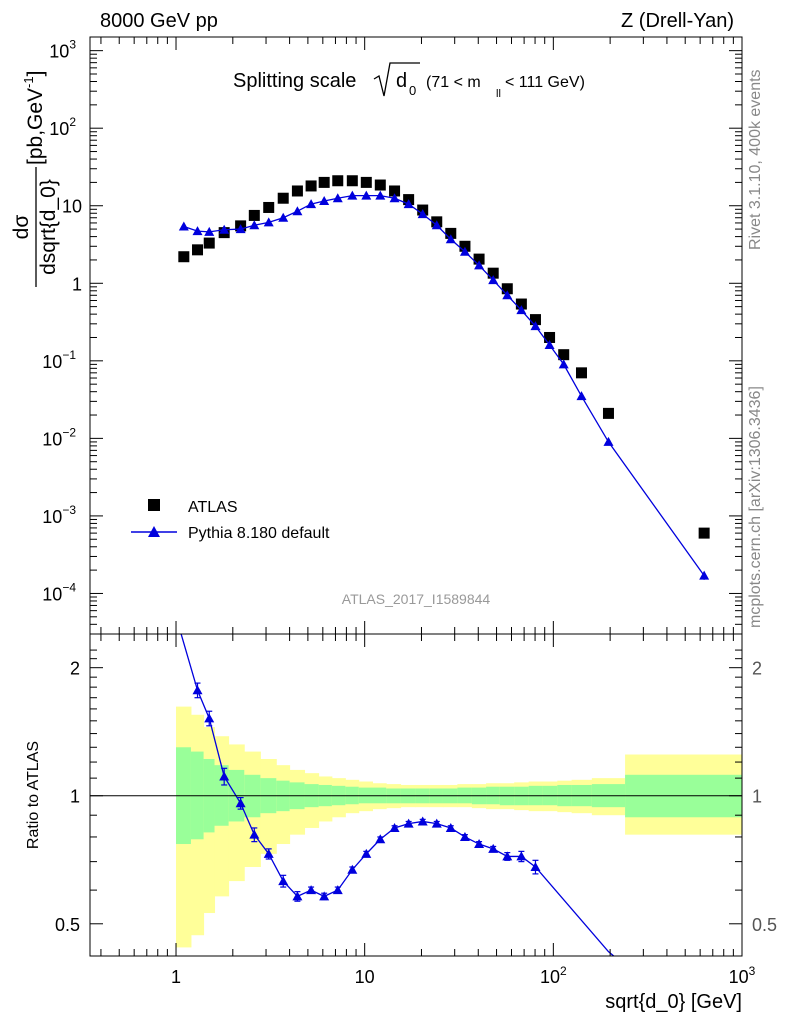  I want to click on y-tick-exponent: 3, so click(72, 45).